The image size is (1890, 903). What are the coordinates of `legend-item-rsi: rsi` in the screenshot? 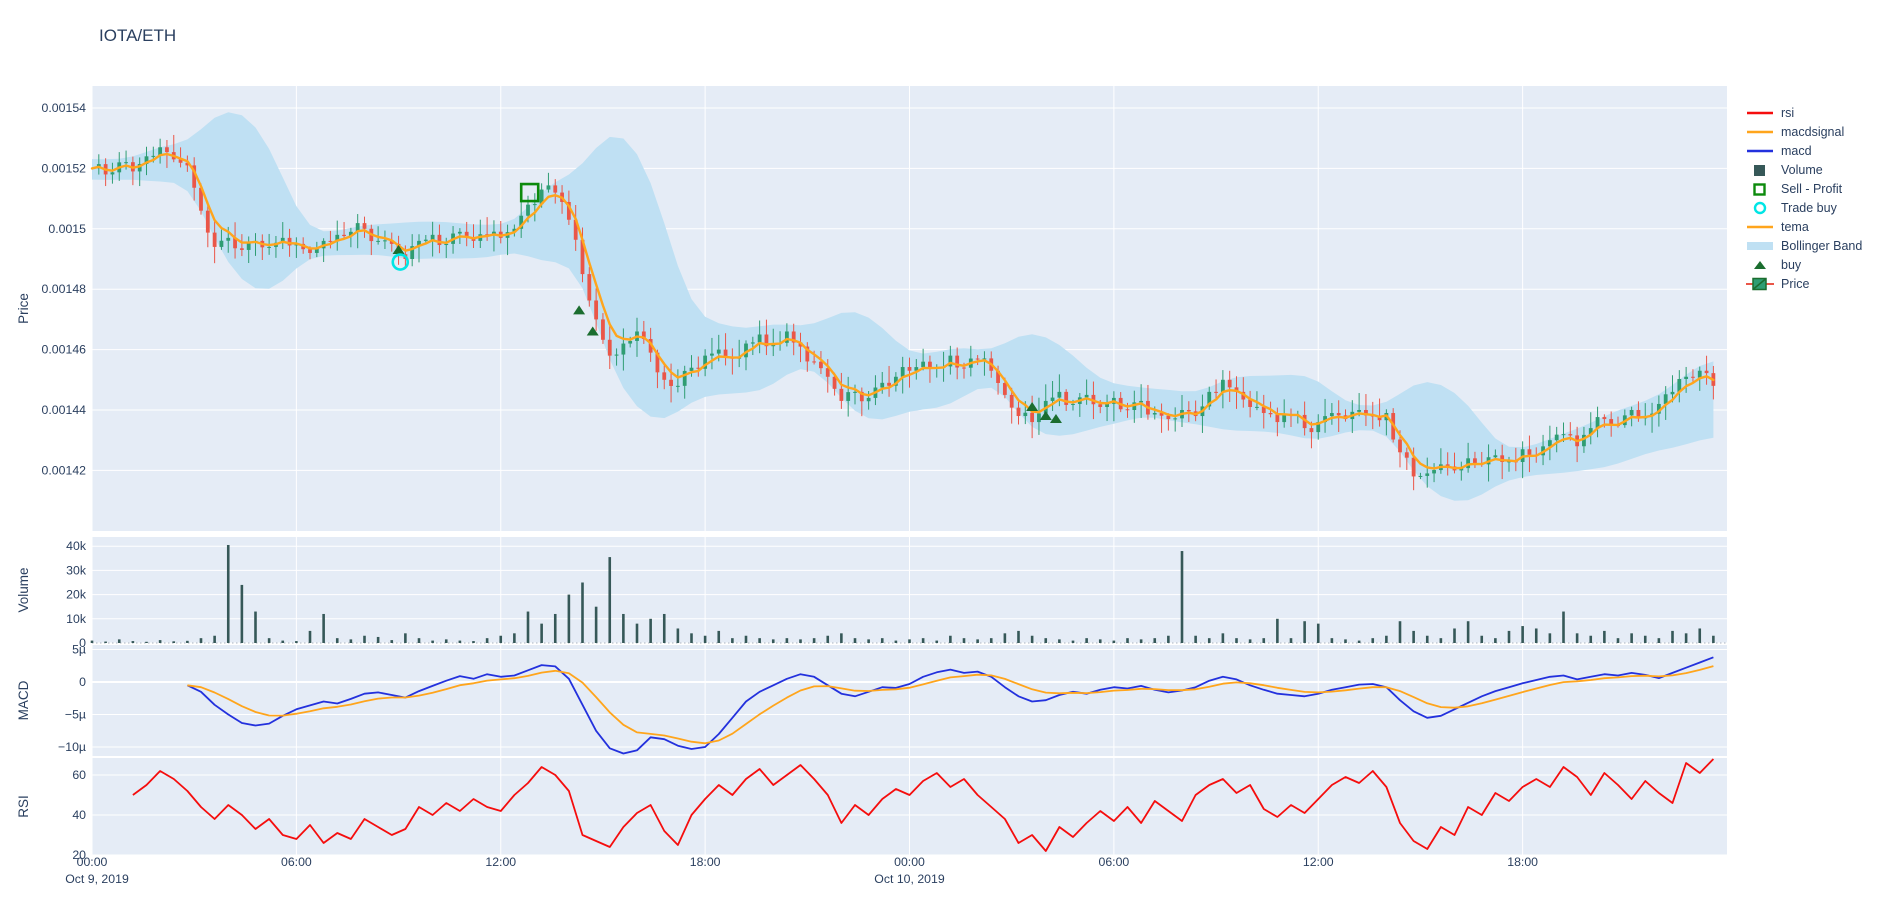 It's located at (1803, 112).